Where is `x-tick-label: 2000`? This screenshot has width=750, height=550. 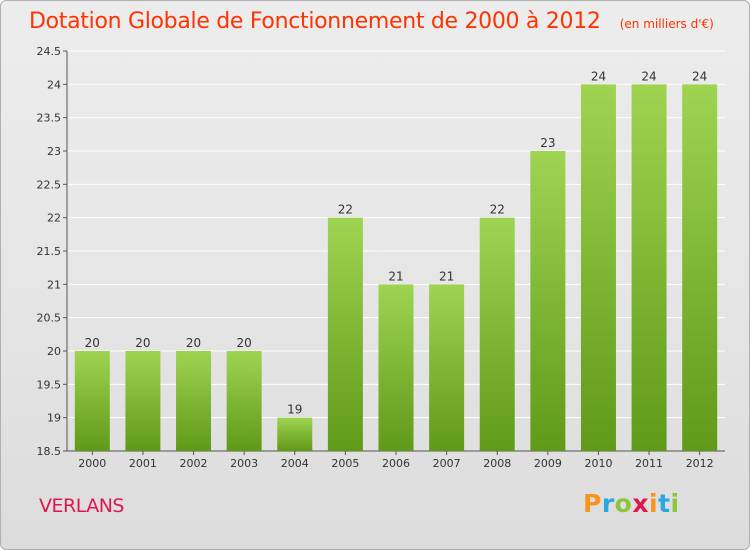
x-tick-label: 2000 is located at coordinates (92, 463).